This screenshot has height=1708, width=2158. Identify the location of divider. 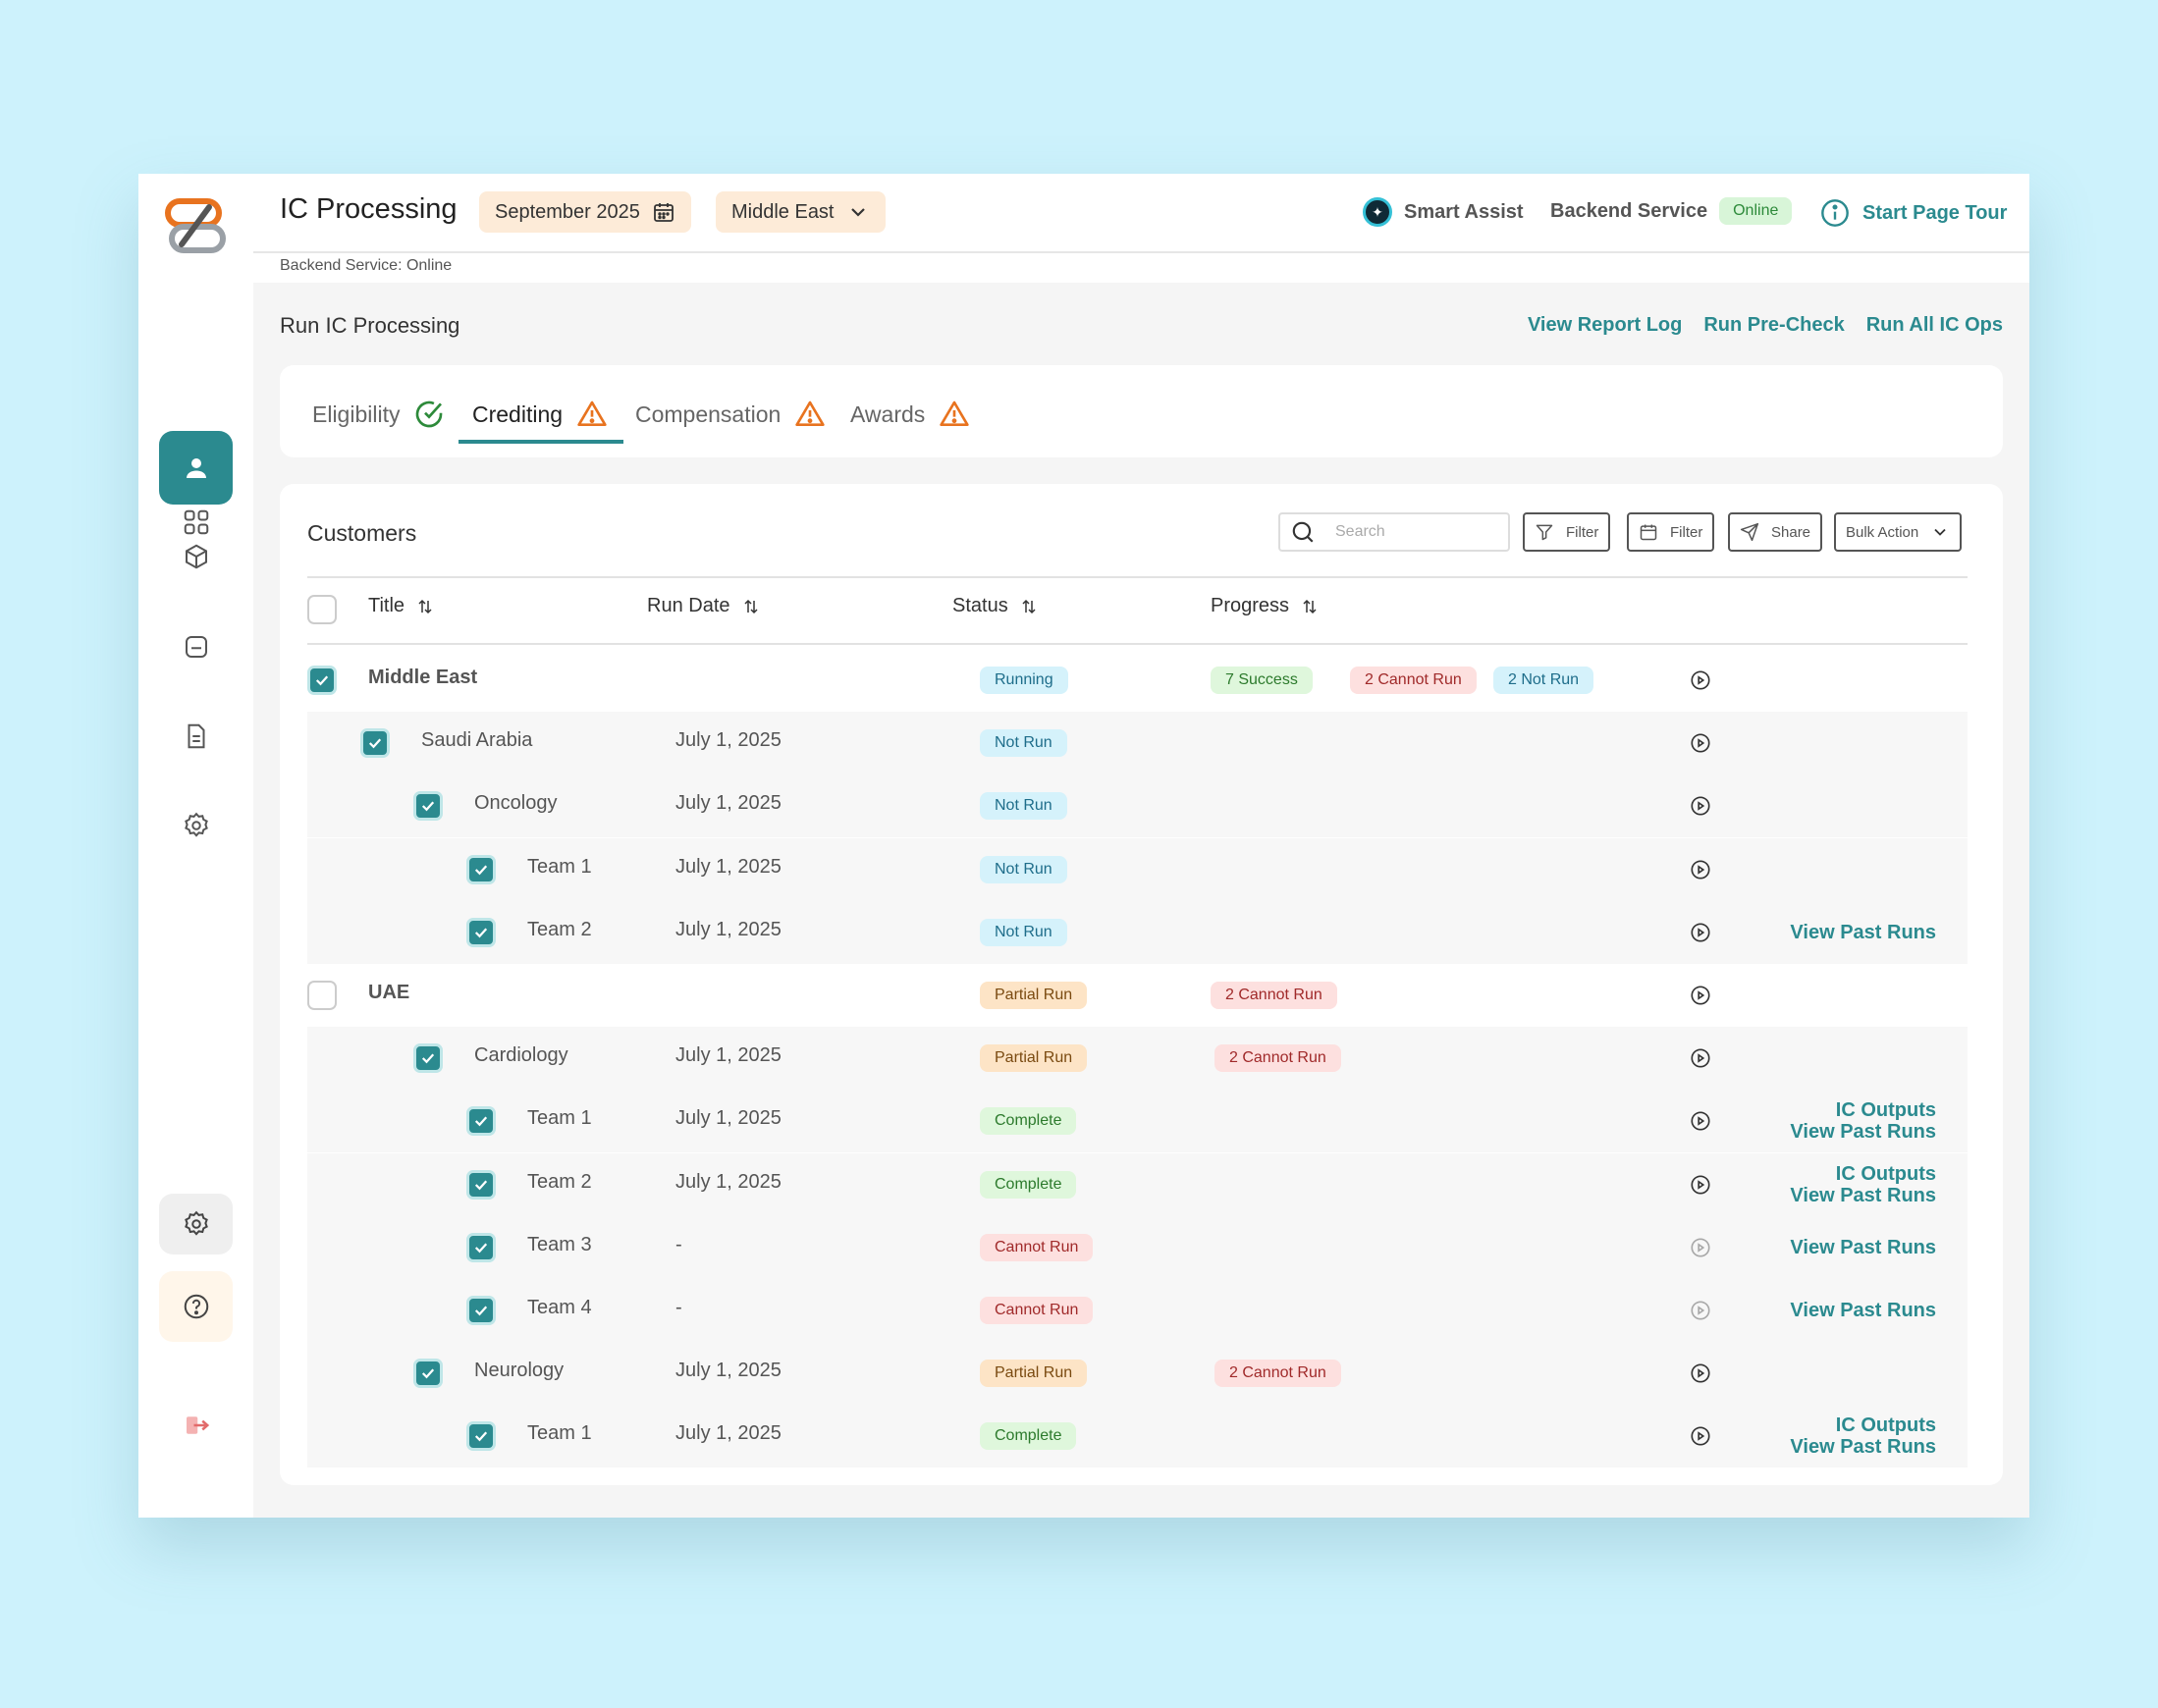
(1137, 577).